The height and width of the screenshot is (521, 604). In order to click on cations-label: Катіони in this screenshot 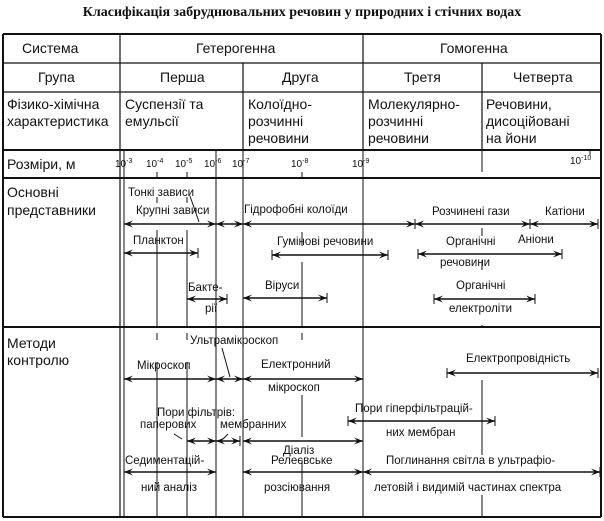, I will do `click(565, 212)`.